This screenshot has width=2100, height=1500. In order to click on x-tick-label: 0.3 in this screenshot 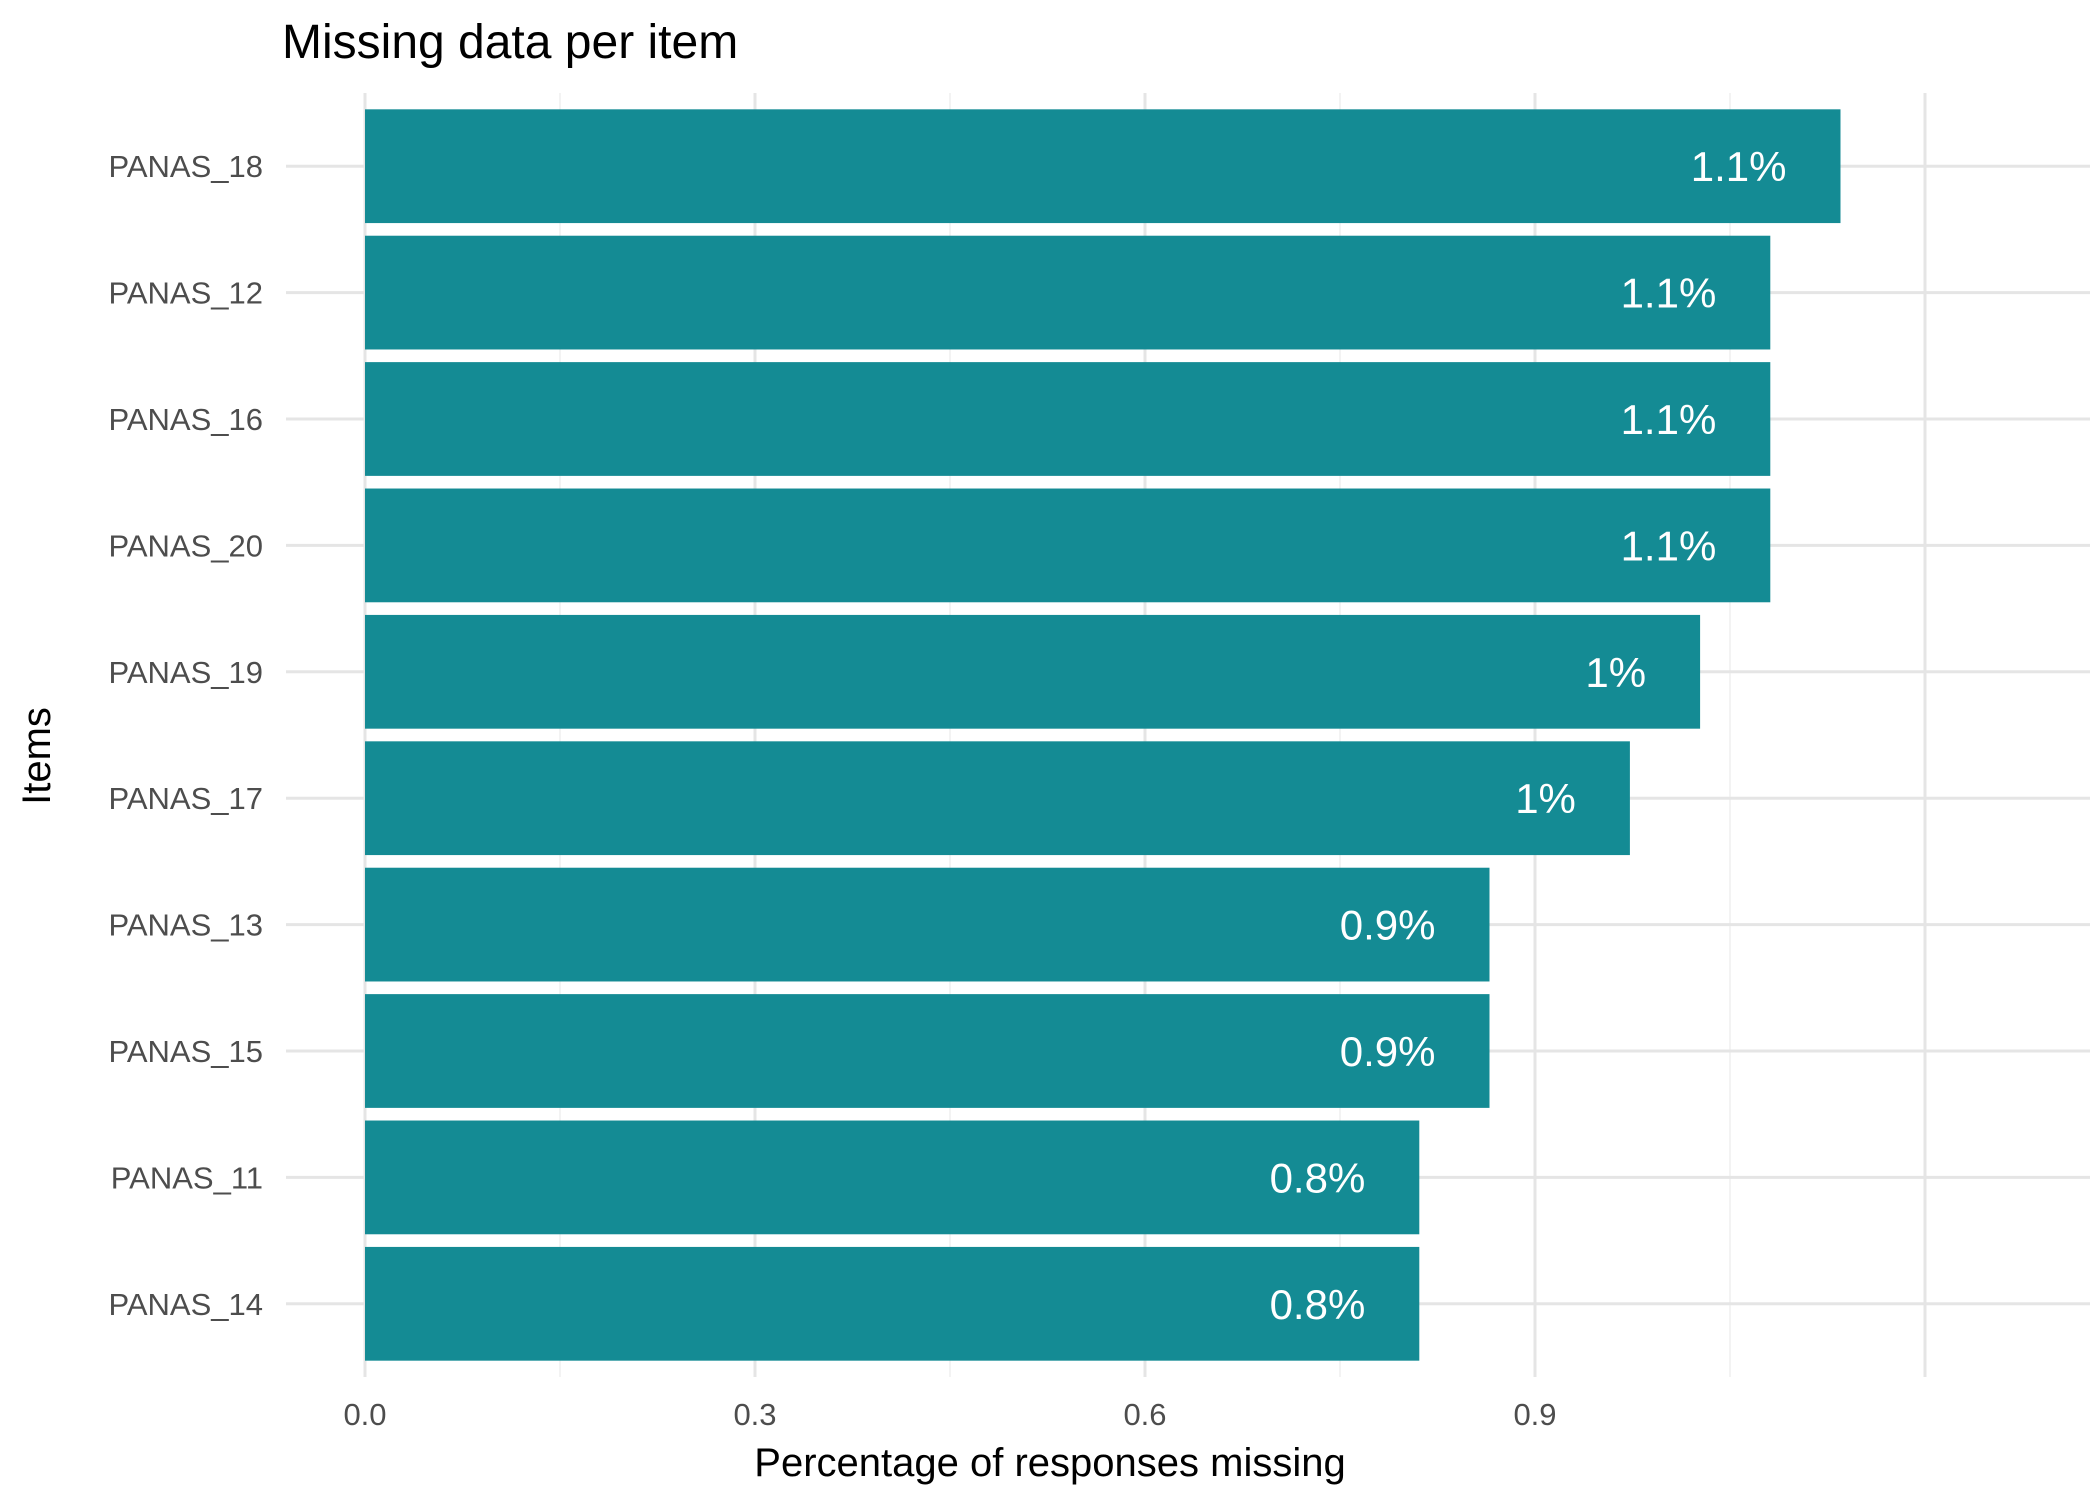, I will do `click(754, 1414)`.